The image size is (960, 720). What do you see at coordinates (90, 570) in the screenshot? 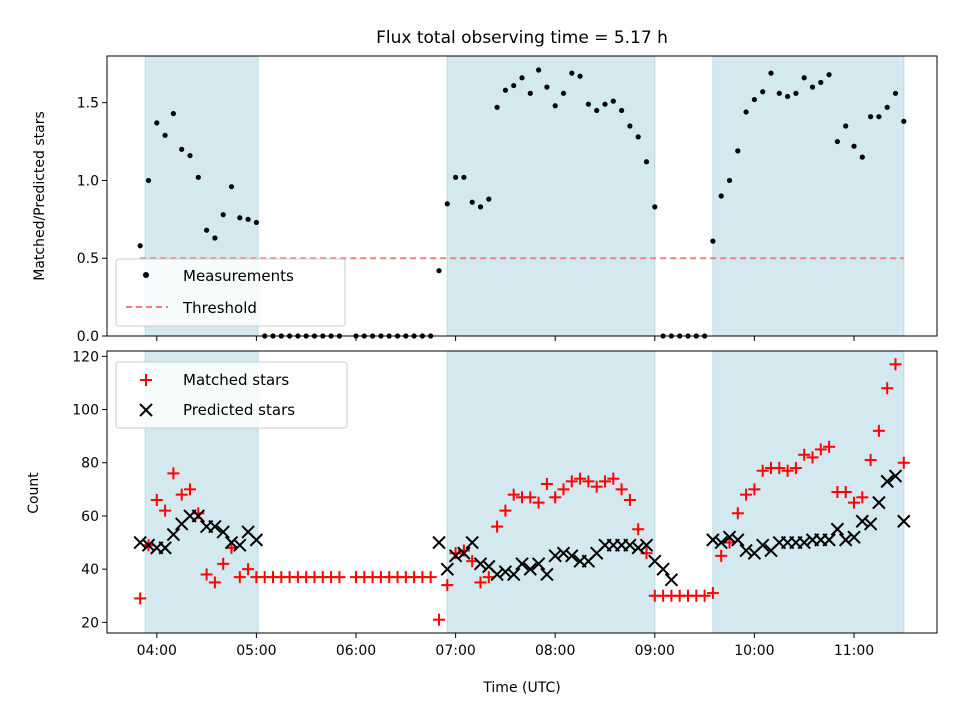
I see `y-tick-label: 40` at bounding box center [90, 570].